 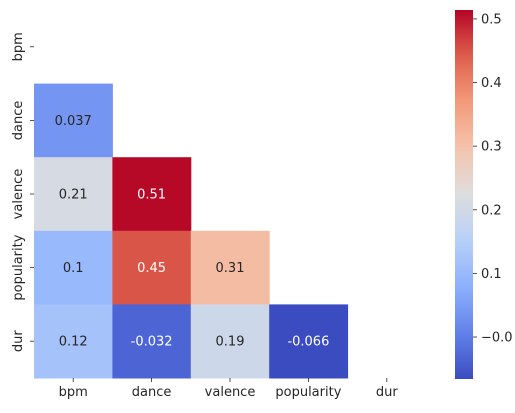 I want to click on y-axis: bpm dance valence popularity dur, so click(x=22, y=192).